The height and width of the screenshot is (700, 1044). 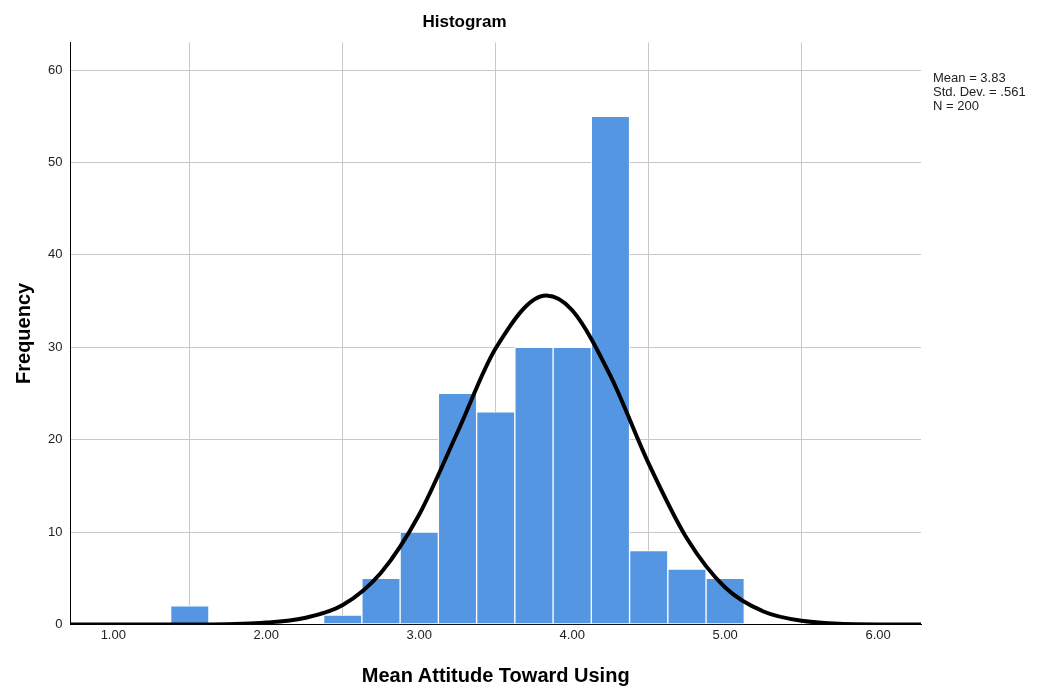 What do you see at coordinates (113, 634) in the screenshot?
I see `x-tick-label: 1.00` at bounding box center [113, 634].